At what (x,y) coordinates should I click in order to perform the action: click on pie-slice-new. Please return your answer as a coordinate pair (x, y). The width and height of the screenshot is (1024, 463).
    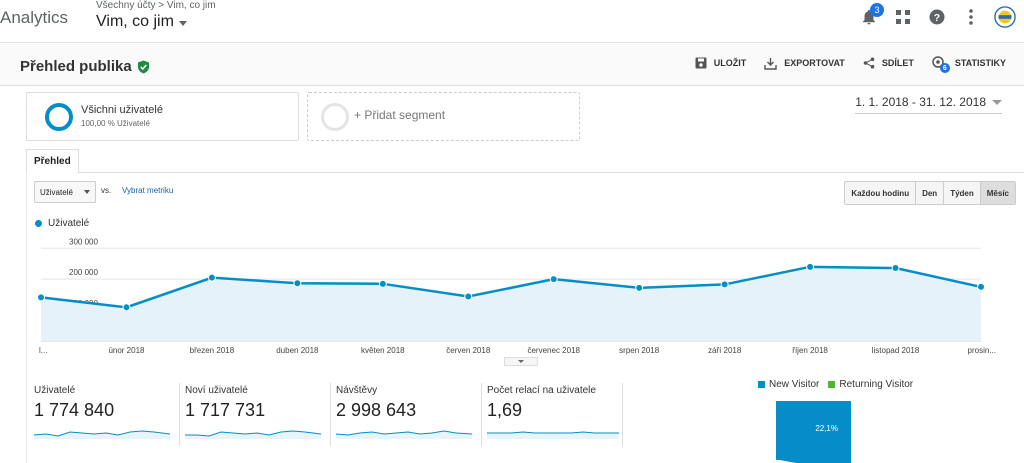
    Looking at the image, I should click on (814, 432).